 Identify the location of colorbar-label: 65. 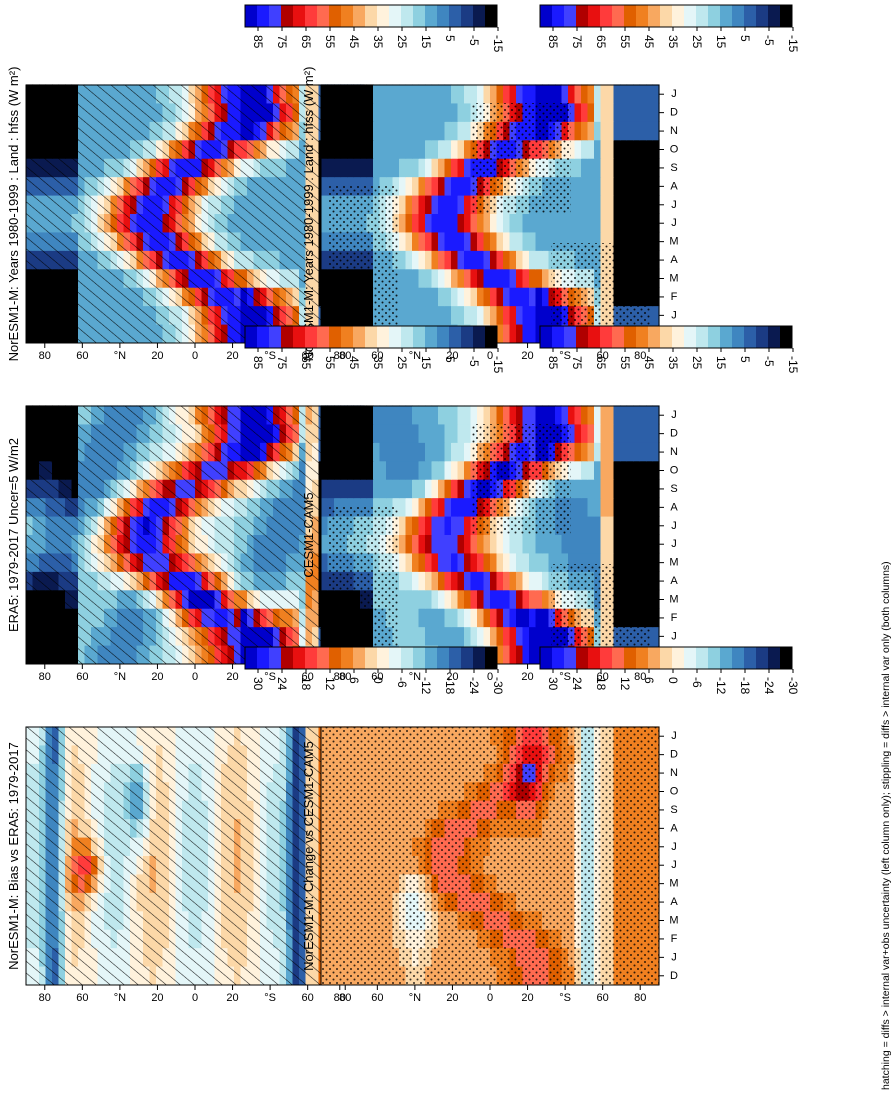
(601, 363).